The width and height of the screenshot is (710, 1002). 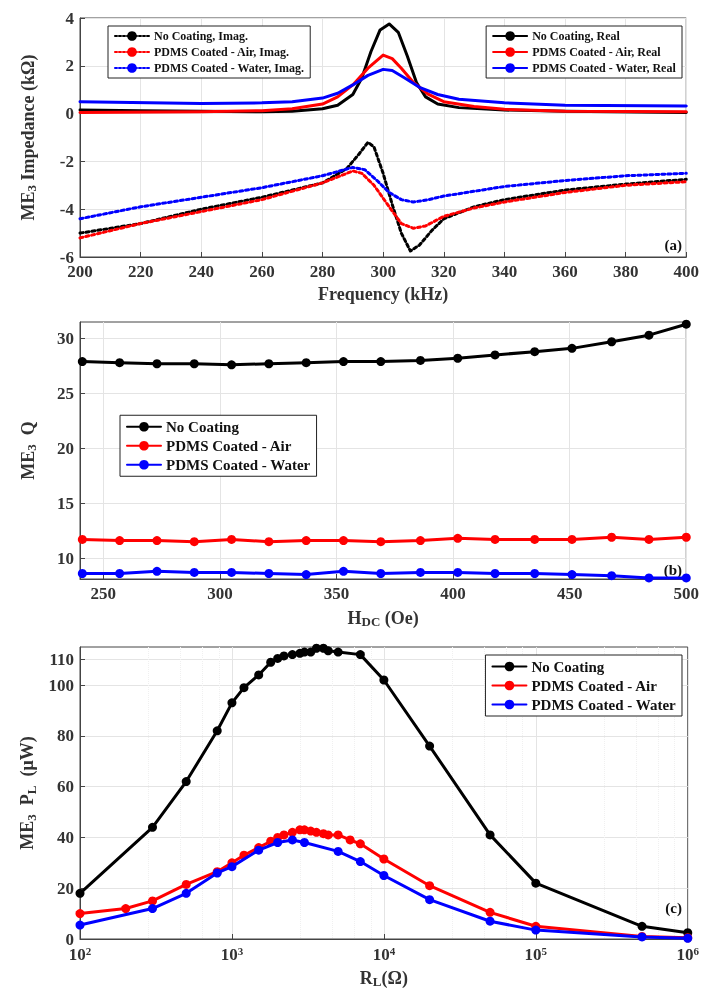 What do you see at coordinates (673, 245) in the screenshot?
I see `annotation: (a)` at bounding box center [673, 245].